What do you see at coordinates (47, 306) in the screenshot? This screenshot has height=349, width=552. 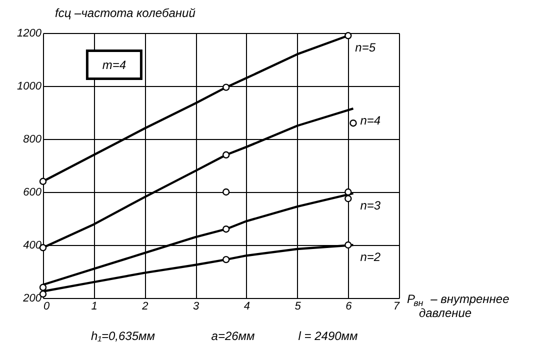 I see `x-tick-label: 0` at bounding box center [47, 306].